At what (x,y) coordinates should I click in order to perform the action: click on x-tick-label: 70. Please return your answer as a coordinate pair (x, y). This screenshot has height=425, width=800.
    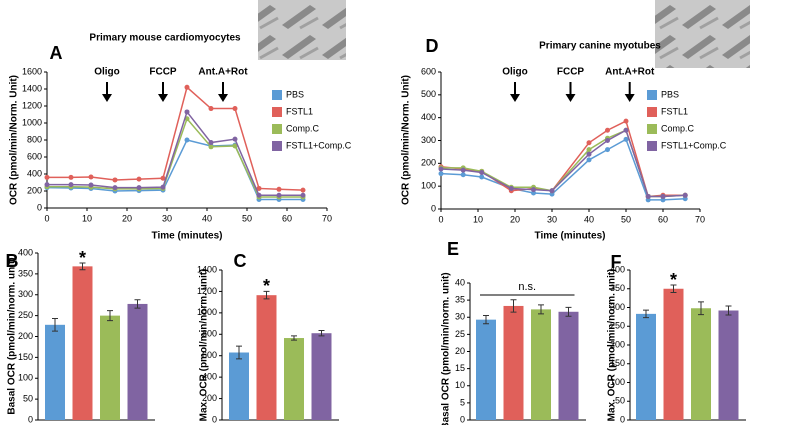
    Looking at the image, I should click on (327, 218).